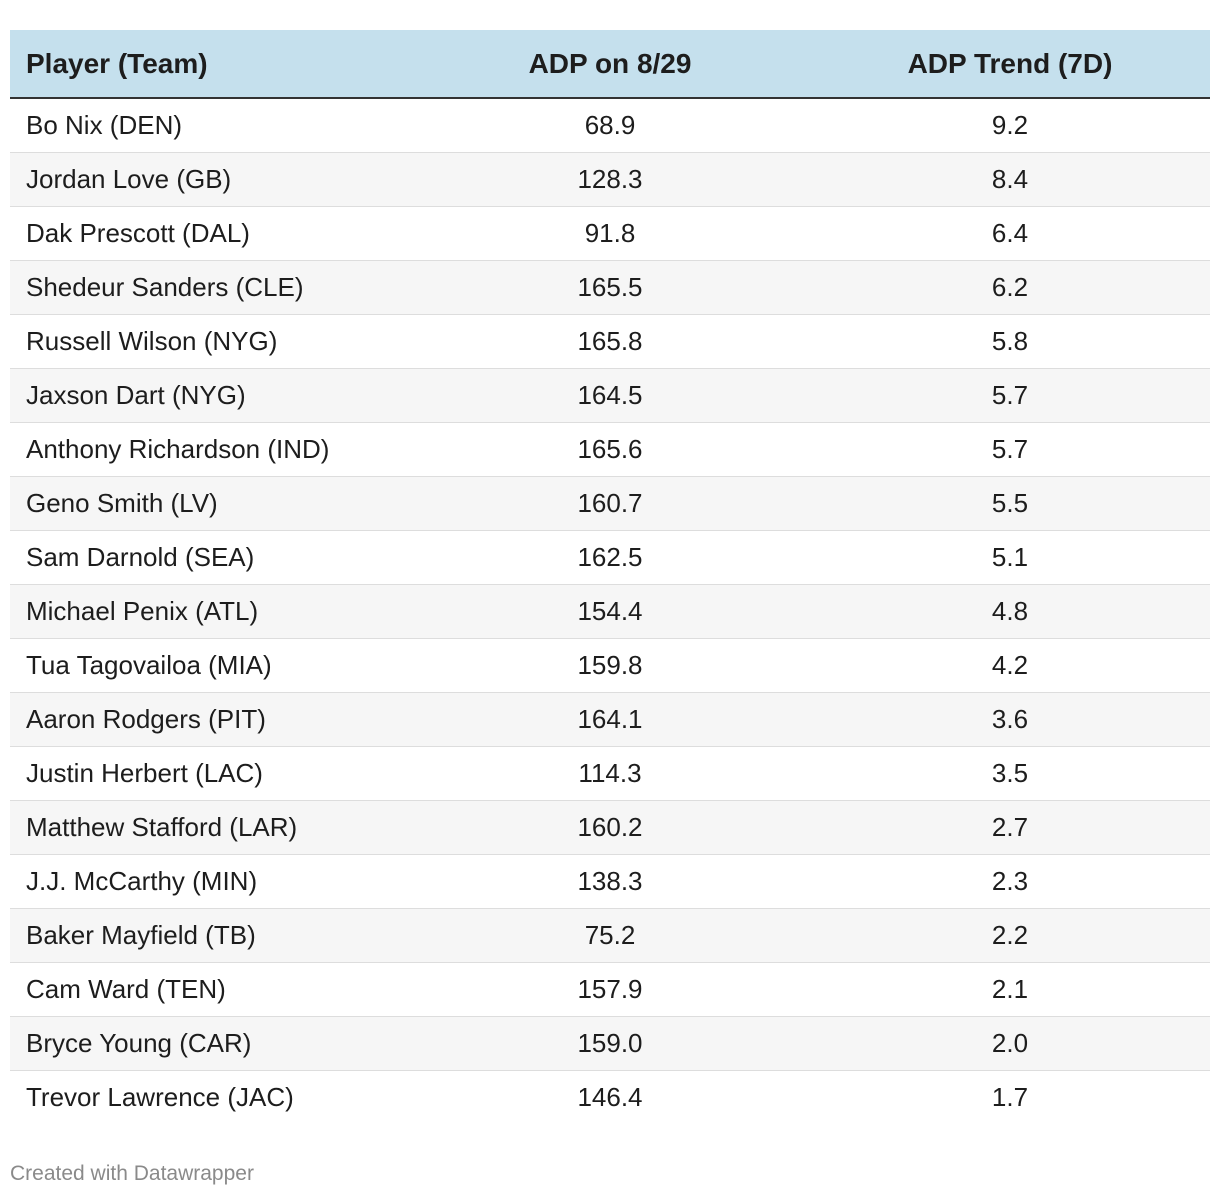 The width and height of the screenshot is (1220, 1200). I want to click on player-cell: J.J. McCarthy (MIN), so click(210, 881).